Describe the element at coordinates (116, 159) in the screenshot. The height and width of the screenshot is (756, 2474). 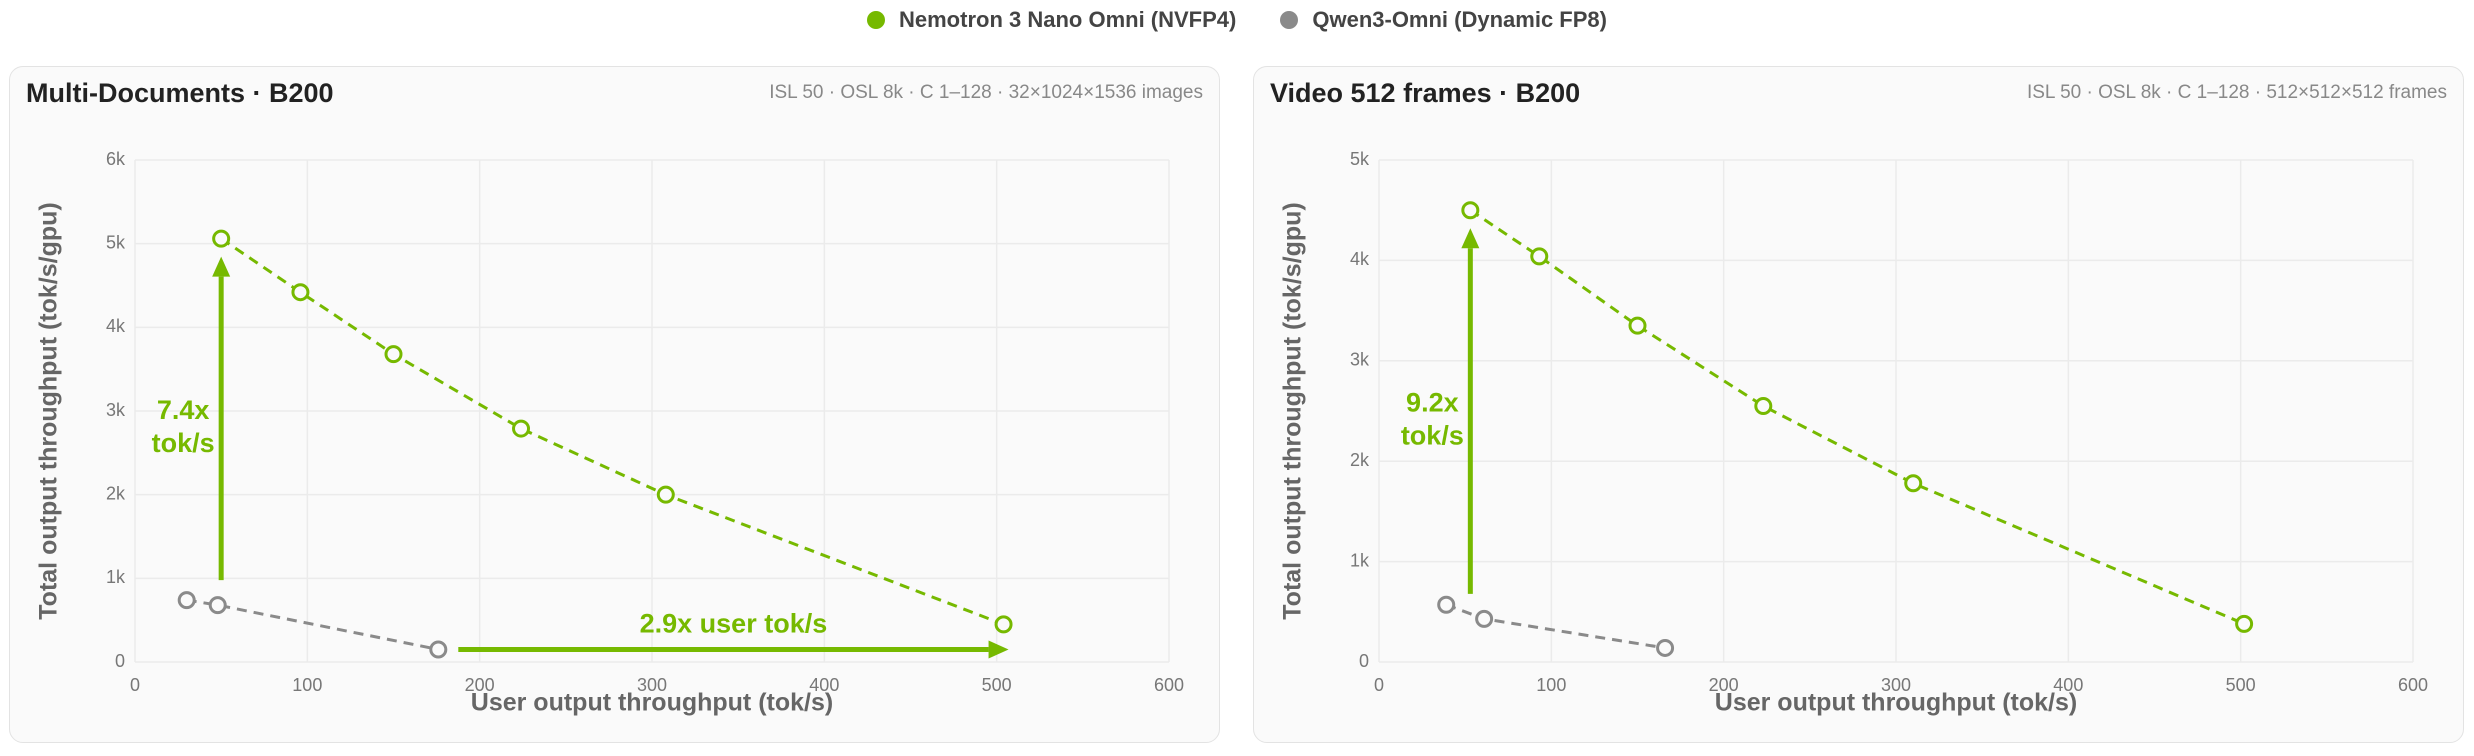
I see `y-tick-label: 6k` at that location.